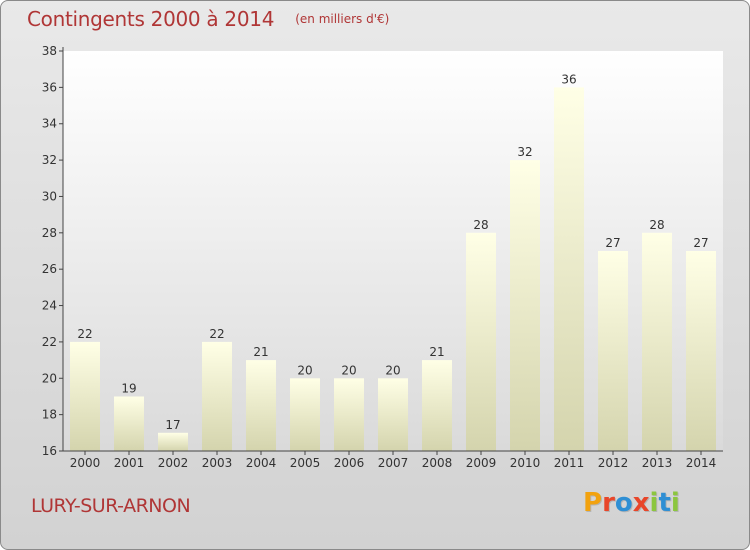  I want to click on value-label-2001: 19, so click(128, 389).